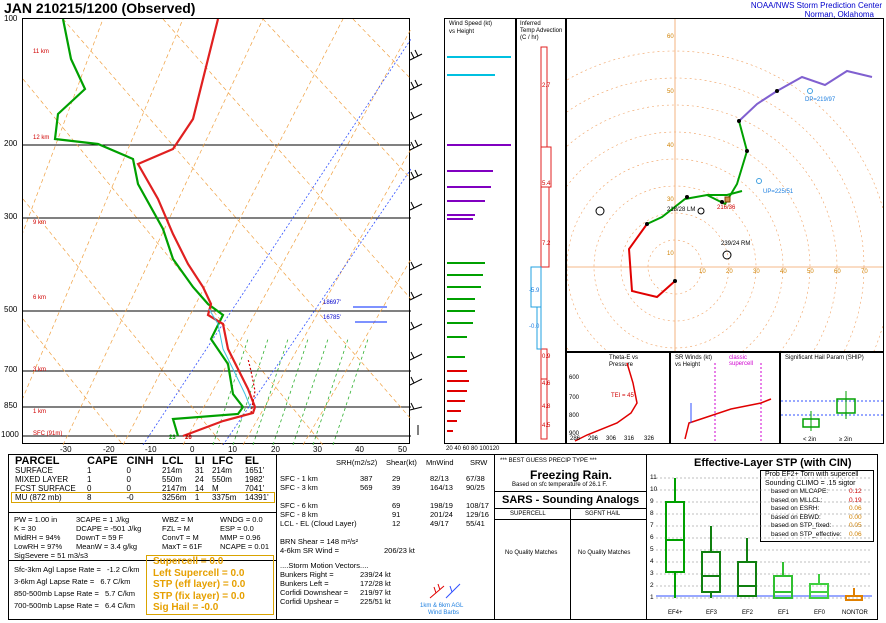  What do you see at coordinates (119, 605) in the screenshot?
I see `value: 6.4 C/km` at bounding box center [119, 605].